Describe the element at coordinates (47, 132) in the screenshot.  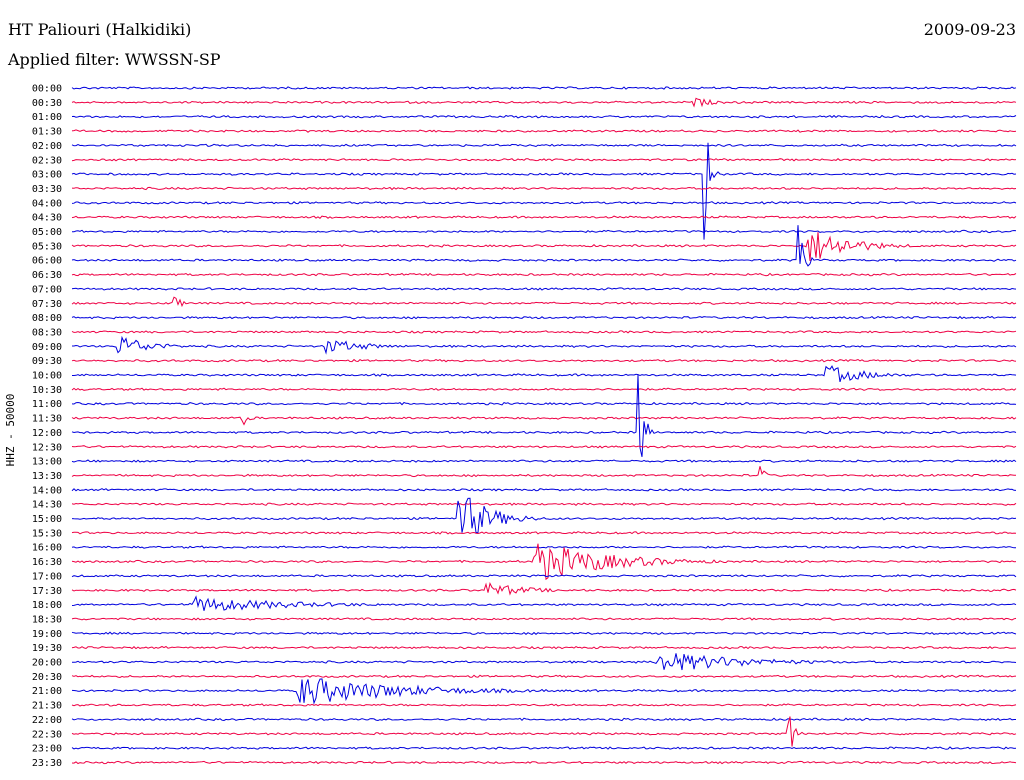
I see `row-time-label: 01:30` at that location.